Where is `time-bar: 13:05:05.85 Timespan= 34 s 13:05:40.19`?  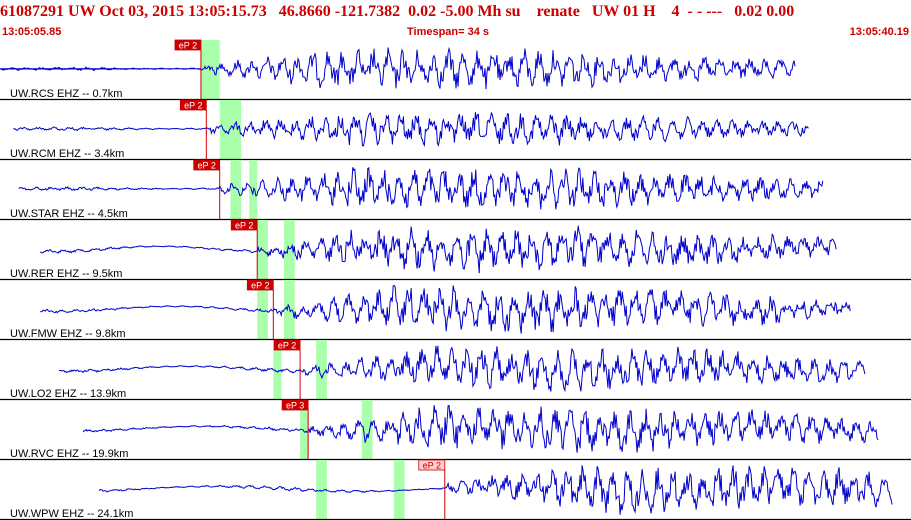
time-bar: 13:05:05.85 Timespan= 34 s 13:05:40.19 is located at coordinates (455, 32).